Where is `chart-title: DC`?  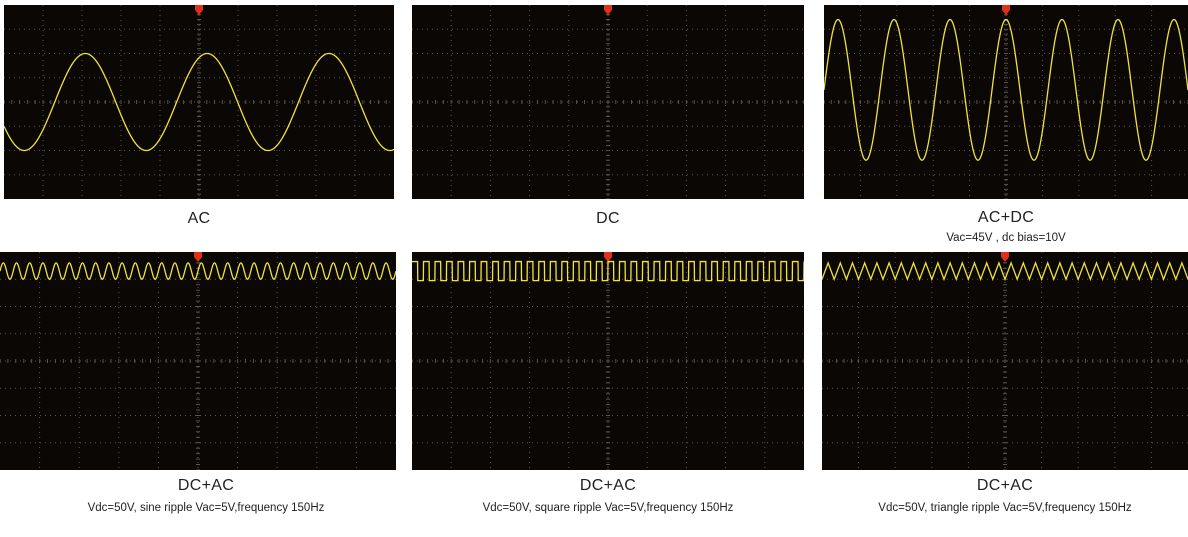 chart-title: DC is located at coordinates (608, 218).